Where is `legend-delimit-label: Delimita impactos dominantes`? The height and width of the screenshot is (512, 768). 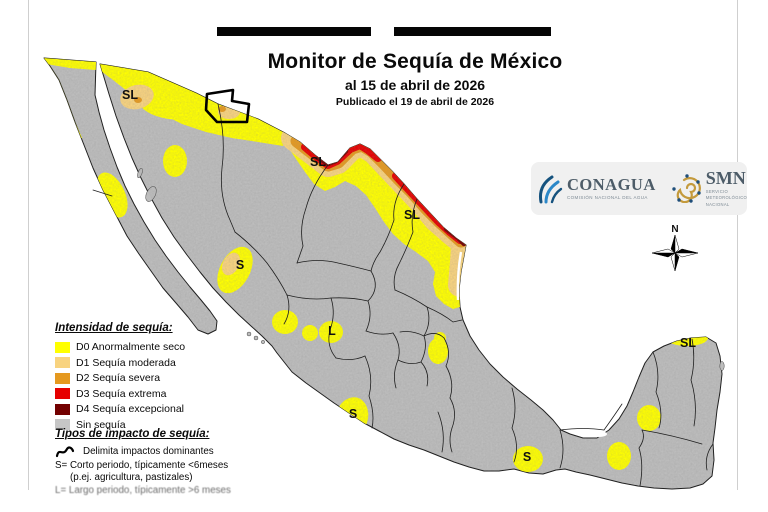
legend-delimit-label: Delimita impactos dominantes is located at coordinates (148, 451).